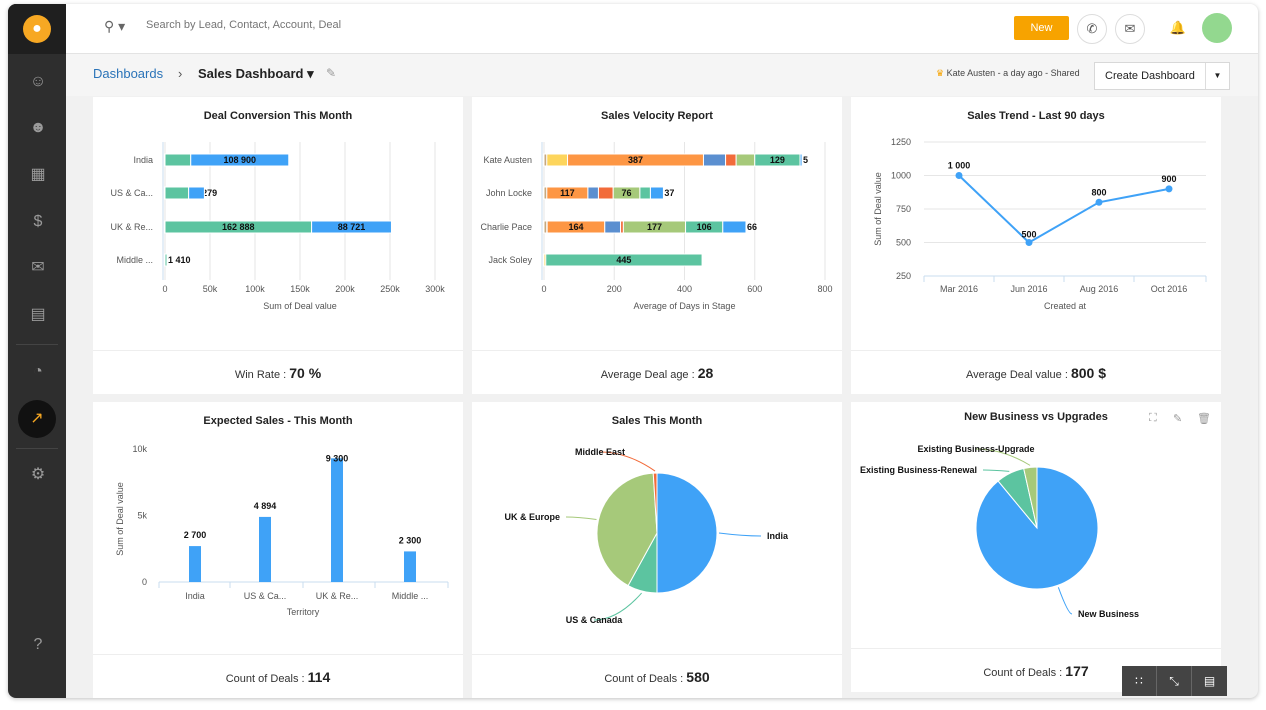 The height and width of the screenshot is (710, 1266). What do you see at coordinates (300, 306) in the screenshot?
I see `x-axis-title: Sum of Deal value` at bounding box center [300, 306].